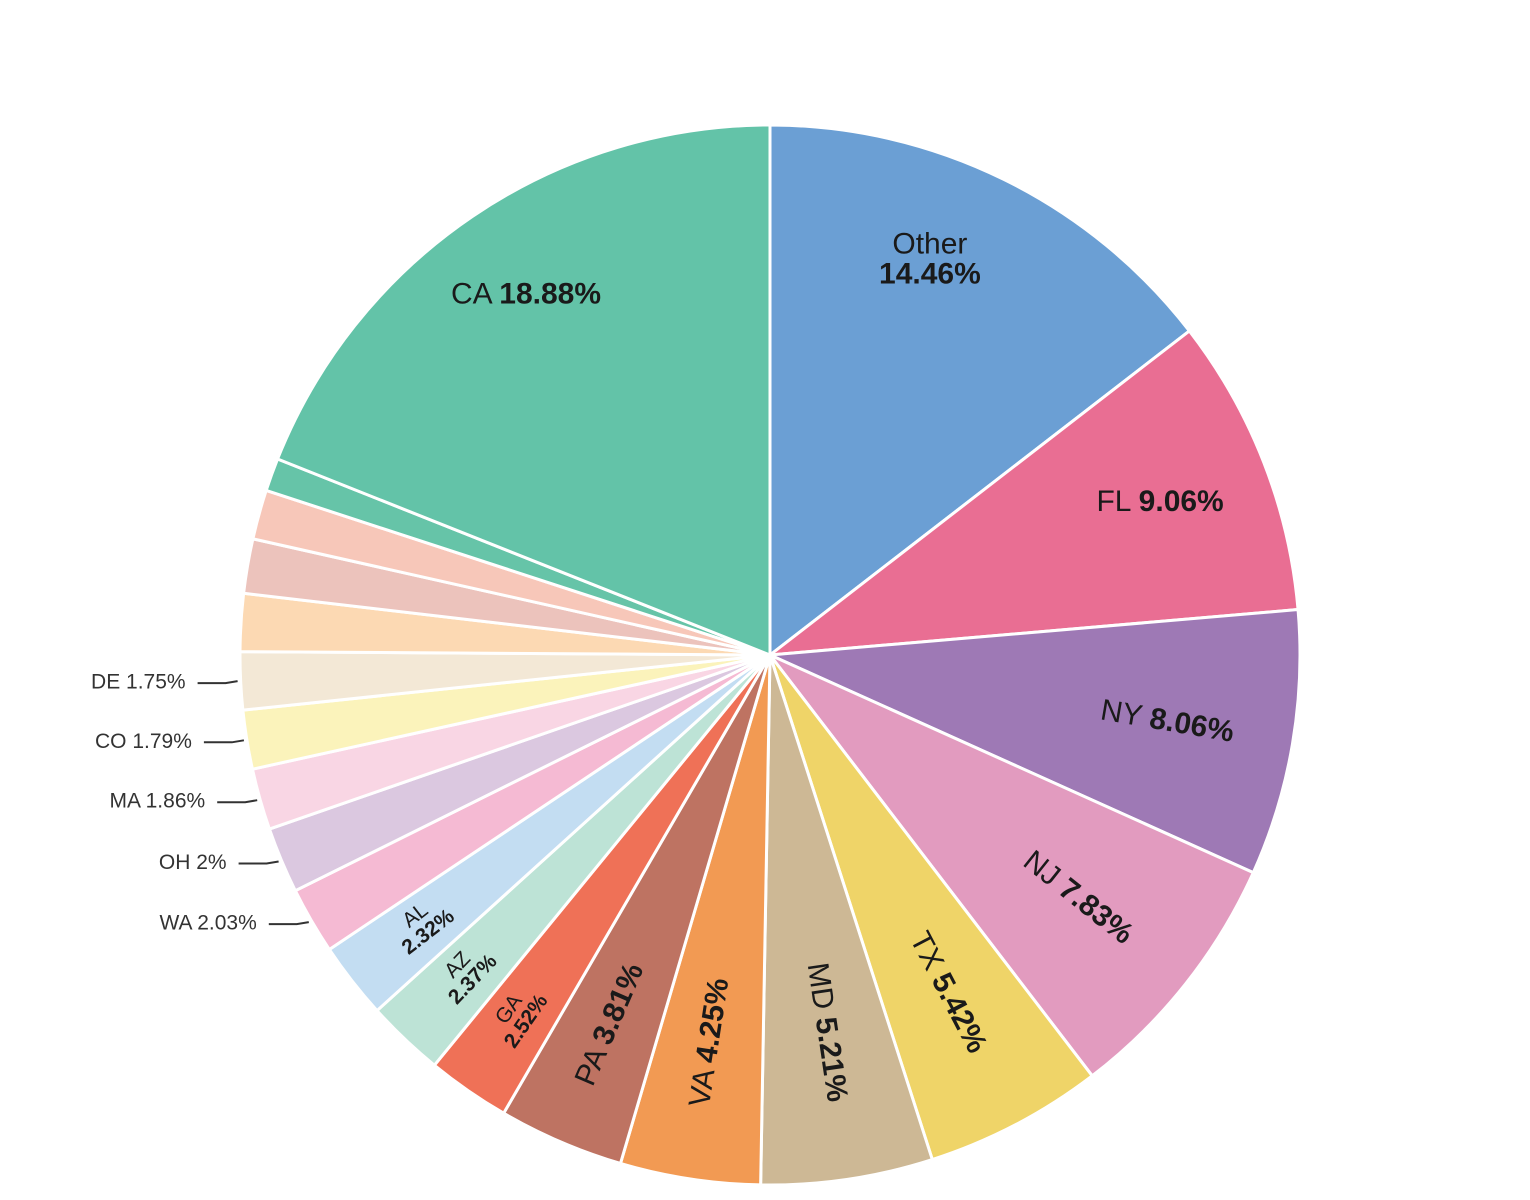 The height and width of the screenshot is (1200, 1530). Describe the element at coordinates (288, 923) in the screenshot. I see `leader-line-wa` at that location.